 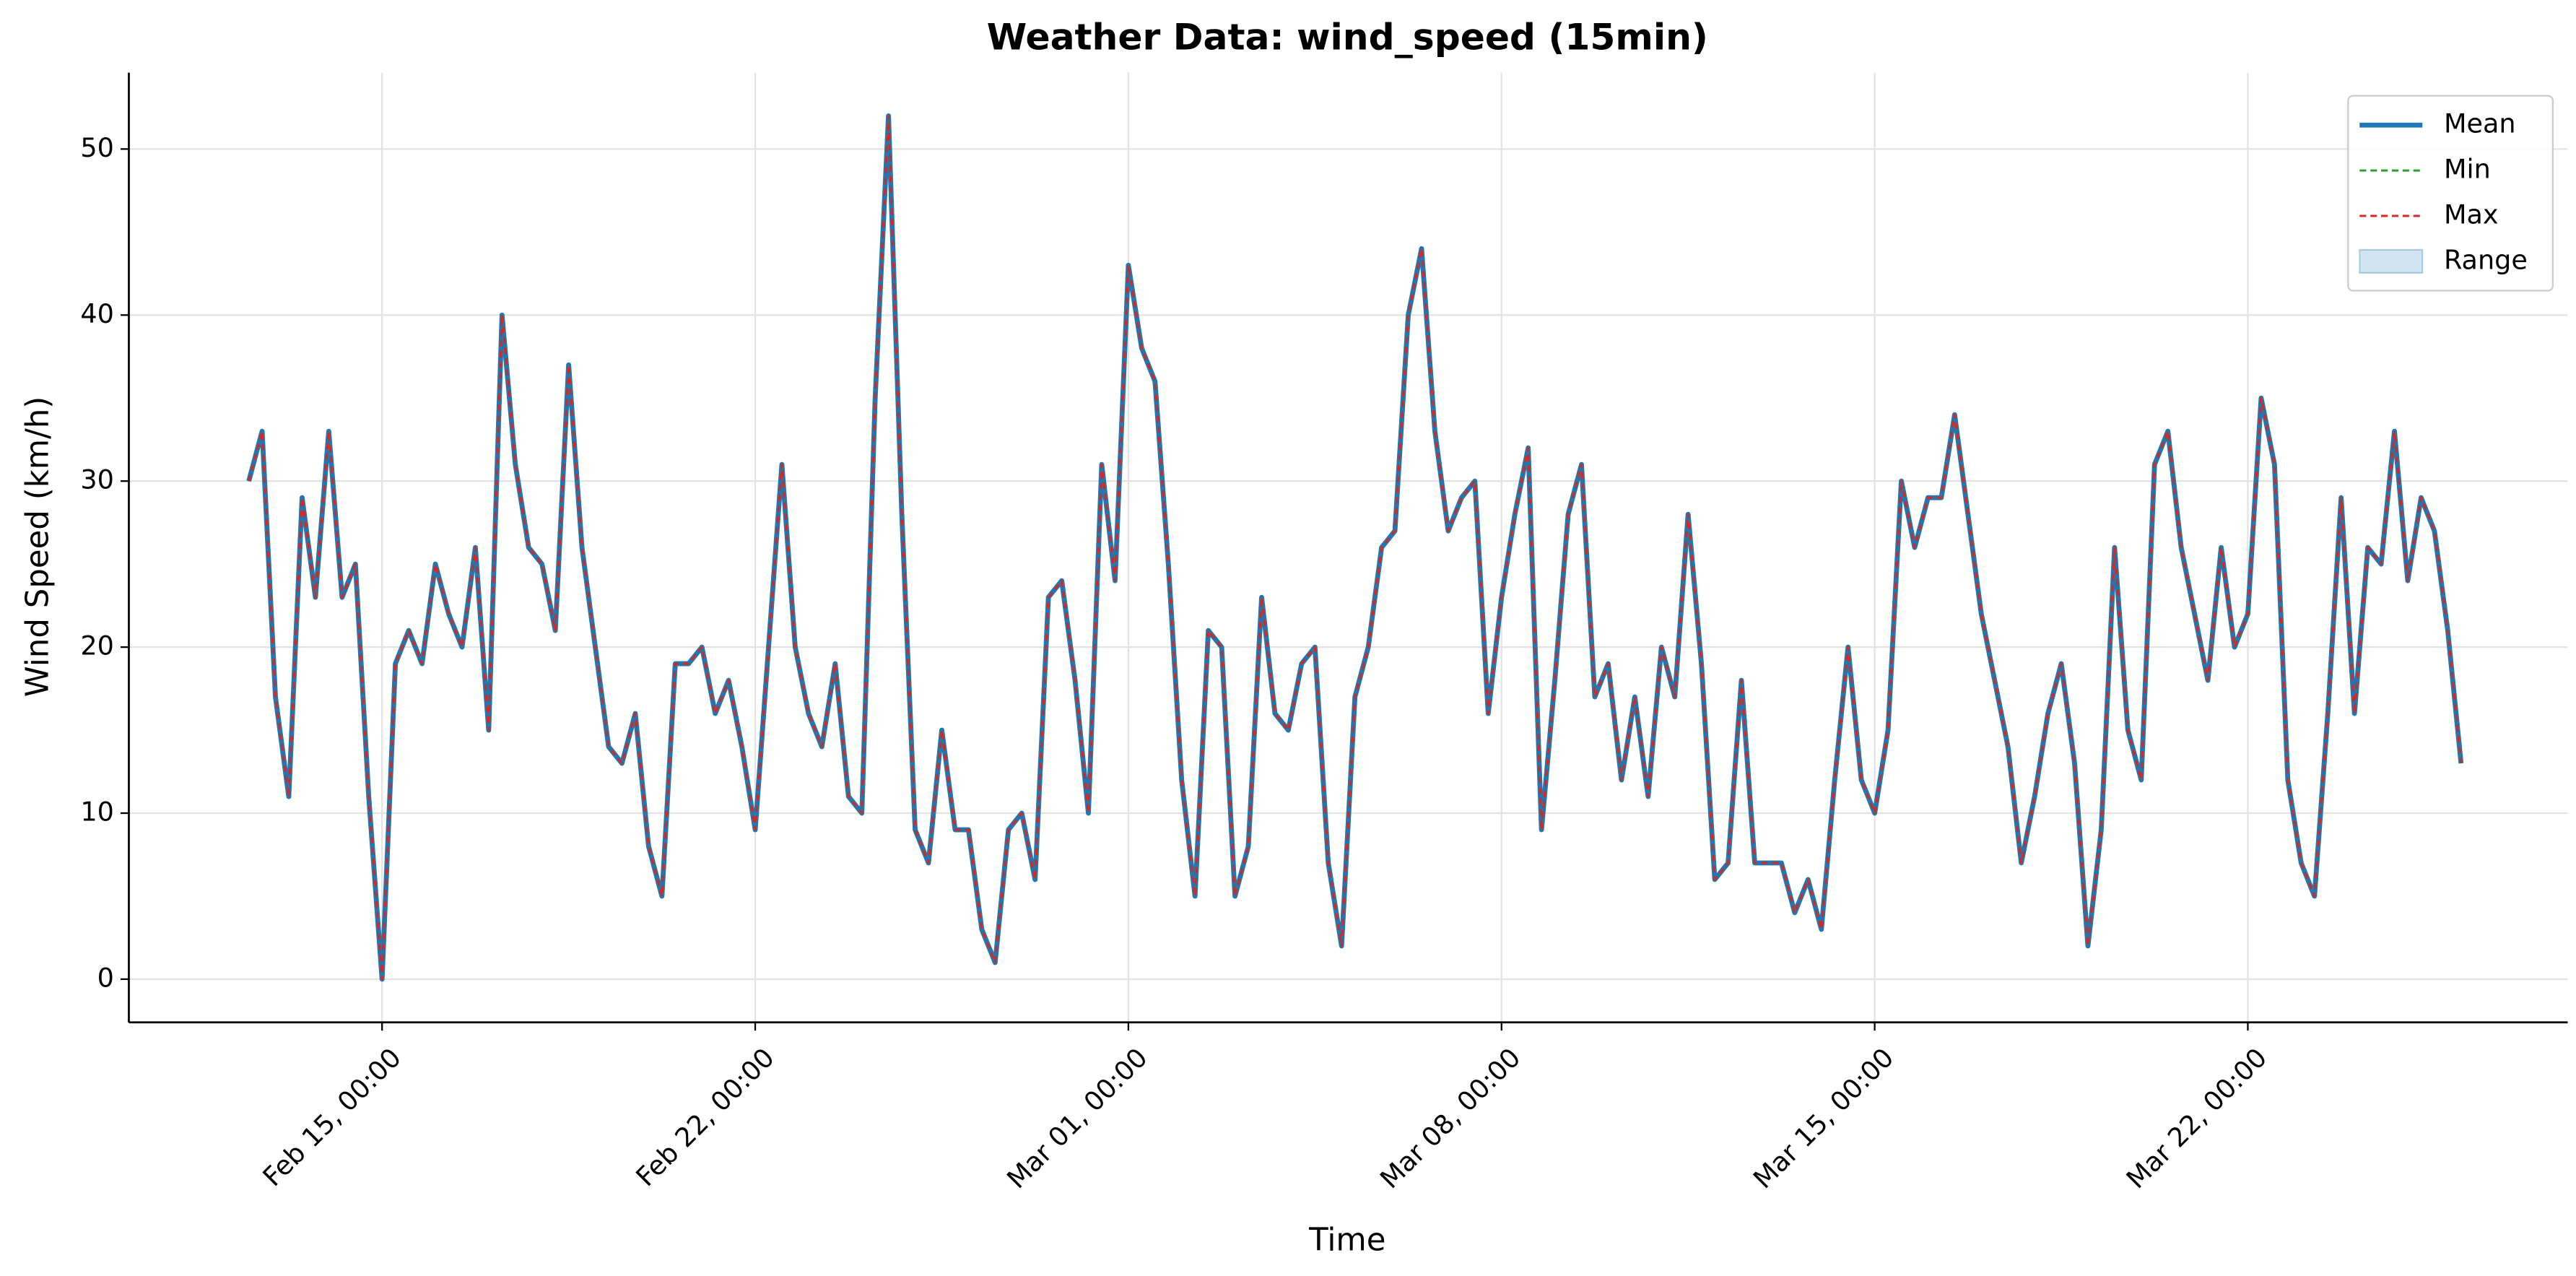 I want to click on y-tick-label: 50, so click(x=97, y=147).